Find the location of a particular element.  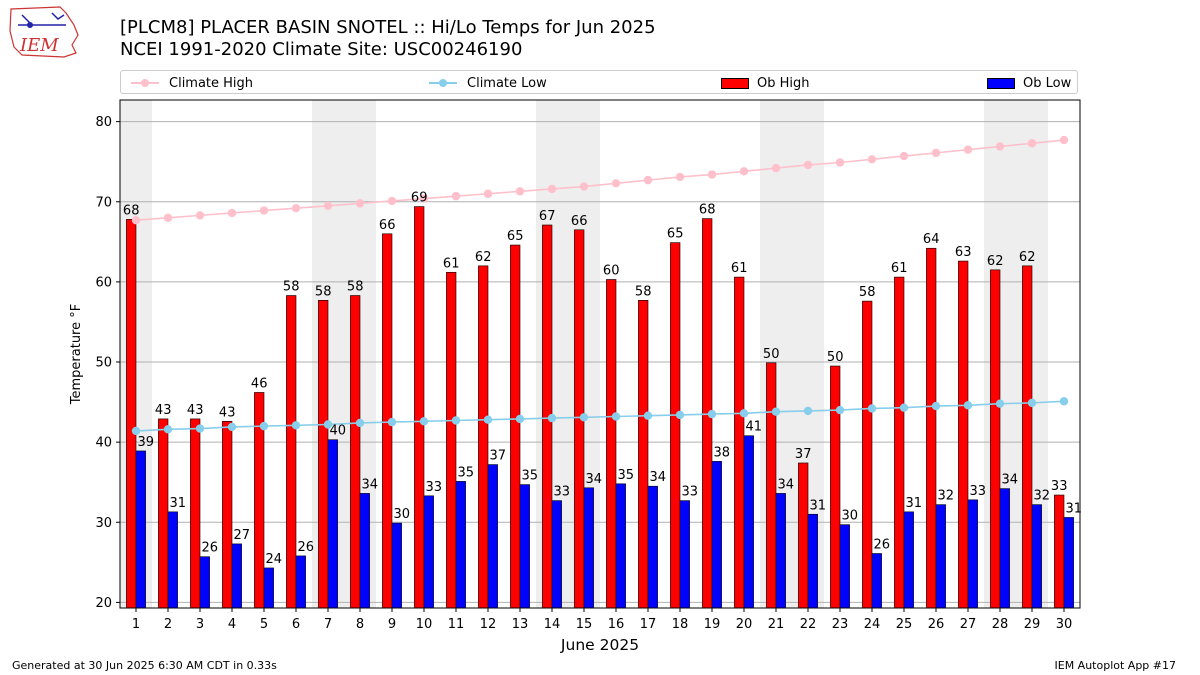

legend-item-climate-high: Climate High is located at coordinates (191, 83).